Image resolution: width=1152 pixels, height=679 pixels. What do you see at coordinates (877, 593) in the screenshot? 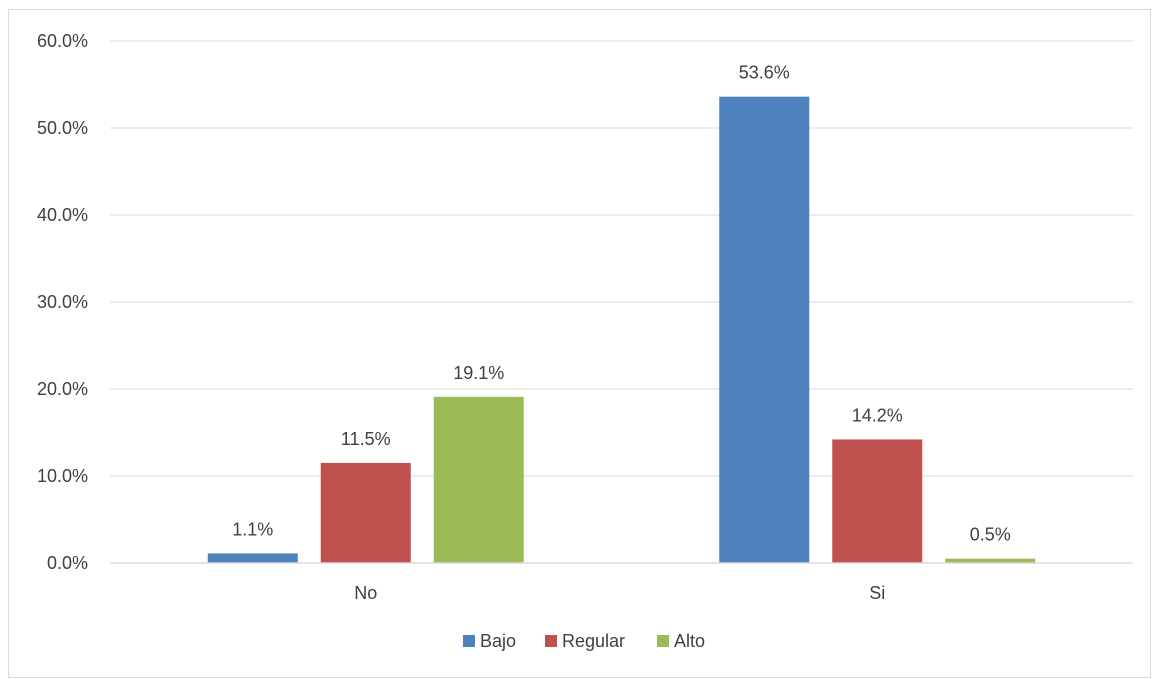
I see `x-category-label: Si` at bounding box center [877, 593].